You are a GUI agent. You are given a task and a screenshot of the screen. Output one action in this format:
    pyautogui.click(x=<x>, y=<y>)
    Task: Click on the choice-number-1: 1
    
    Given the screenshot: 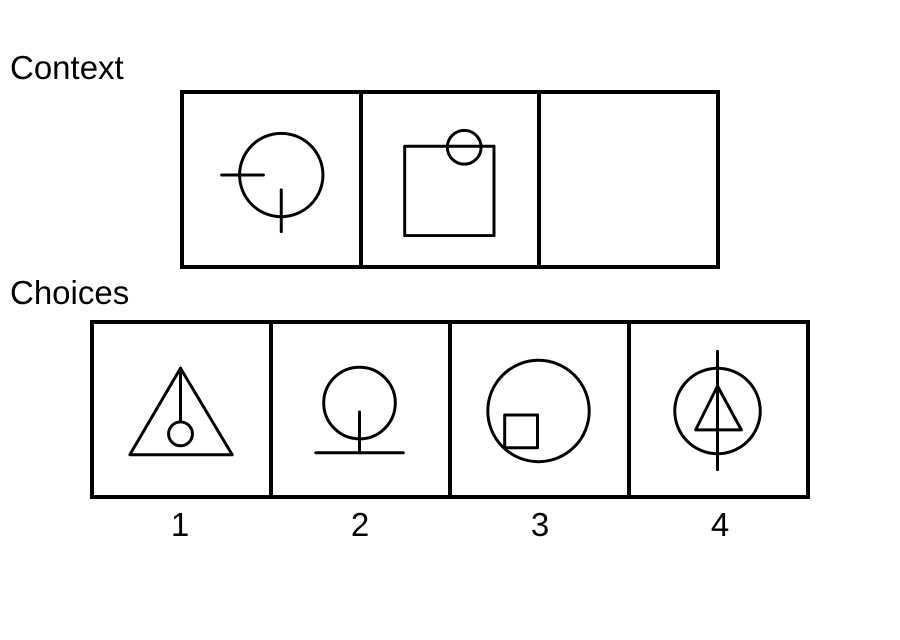 What is the action you would take?
    pyautogui.click(x=180, y=524)
    